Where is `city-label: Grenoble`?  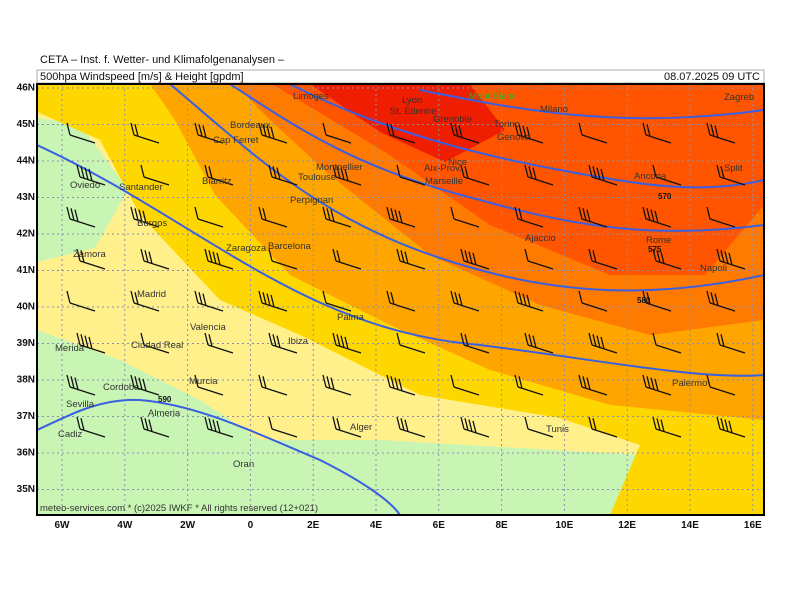 city-label: Grenoble is located at coordinates (452, 119).